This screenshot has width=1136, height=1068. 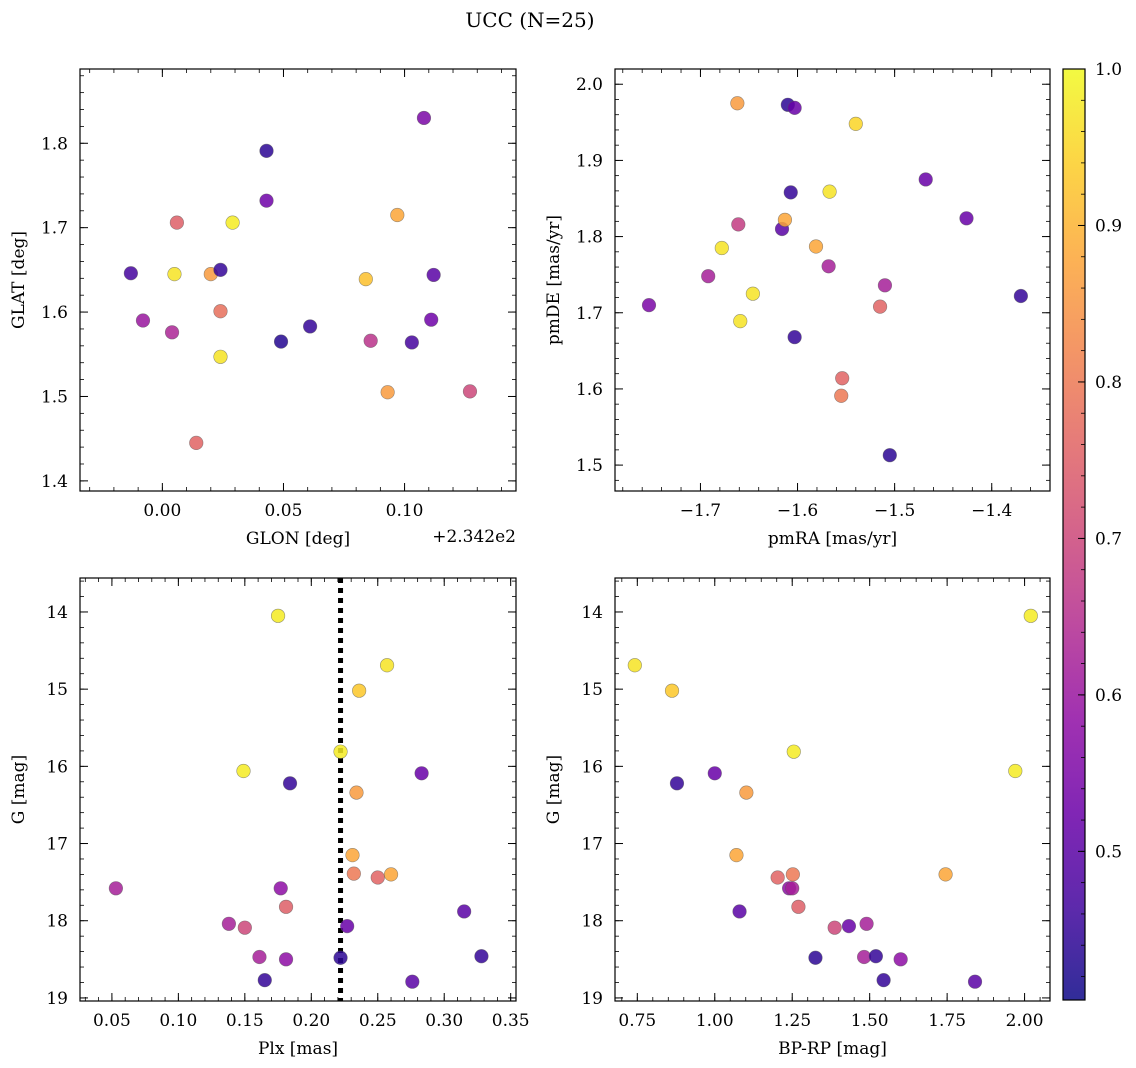 What do you see at coordinates (311, 1021) in the screenshot?
I see `x-tick-label: 0.20` at bounding box center [311, 1021].